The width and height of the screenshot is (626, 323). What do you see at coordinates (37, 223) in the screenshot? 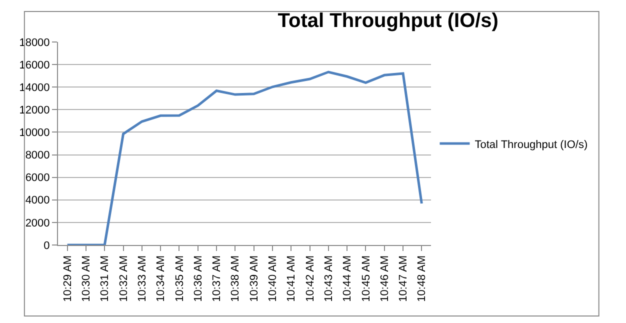
I see `y-tick-label: 2000` at bounding box center [37, 223].